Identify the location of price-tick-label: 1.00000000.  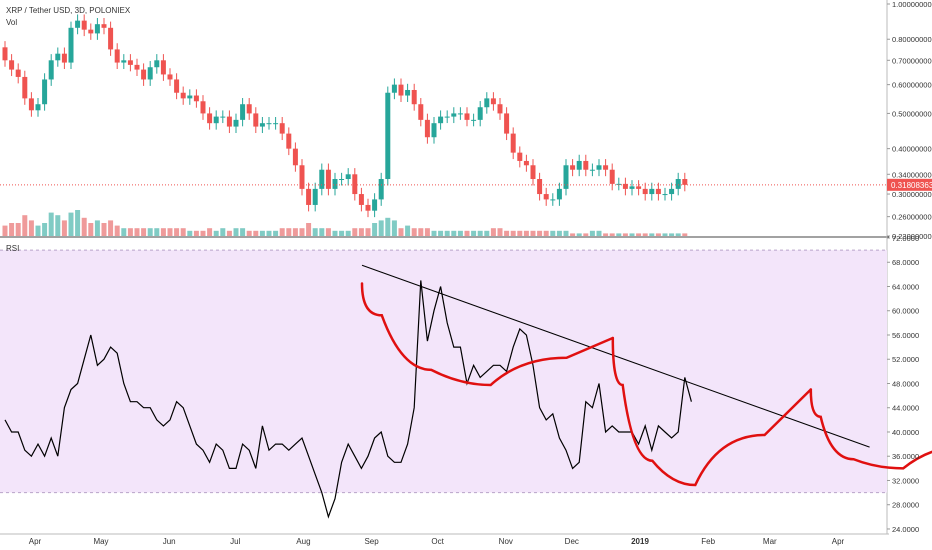
(912, 4).